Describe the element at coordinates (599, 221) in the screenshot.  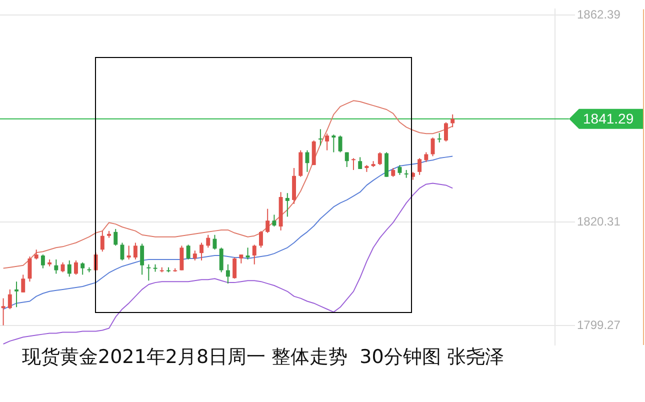
I see `y-tick-label: 1820.31` at that location.